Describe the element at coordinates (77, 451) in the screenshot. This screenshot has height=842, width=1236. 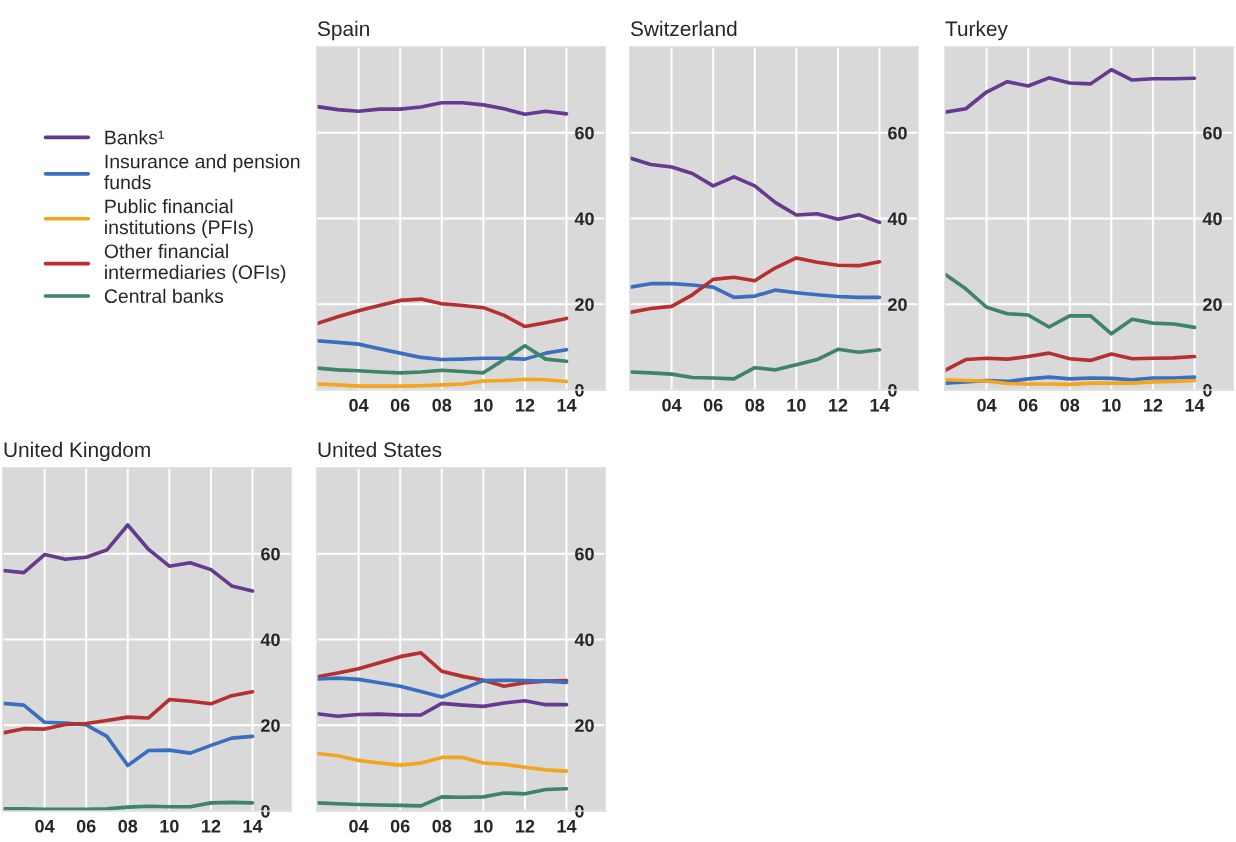
I see `chart-title: United Kingdom` at that location.